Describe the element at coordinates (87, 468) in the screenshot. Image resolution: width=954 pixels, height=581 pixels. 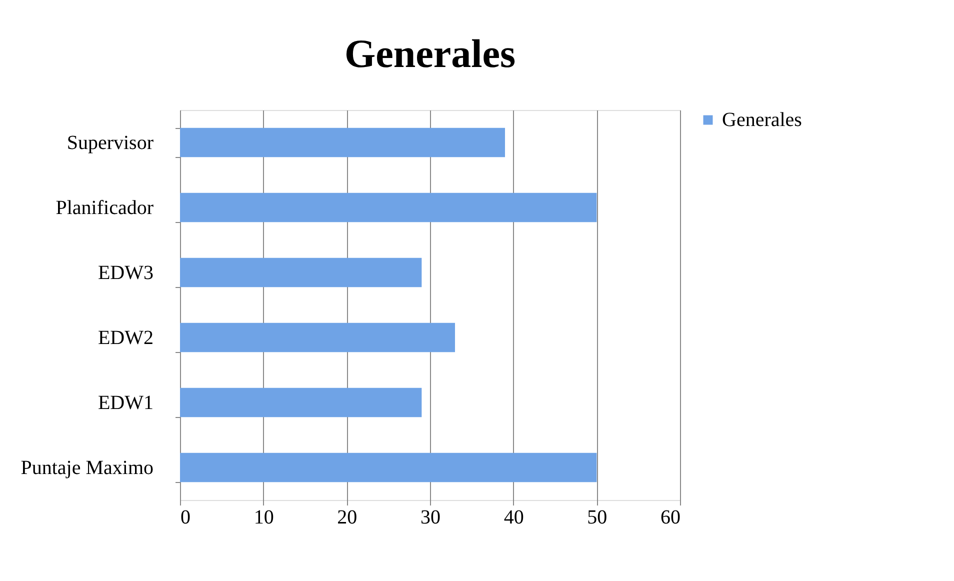
I see `y-tick-label: Puntaje Maximo` at that location.